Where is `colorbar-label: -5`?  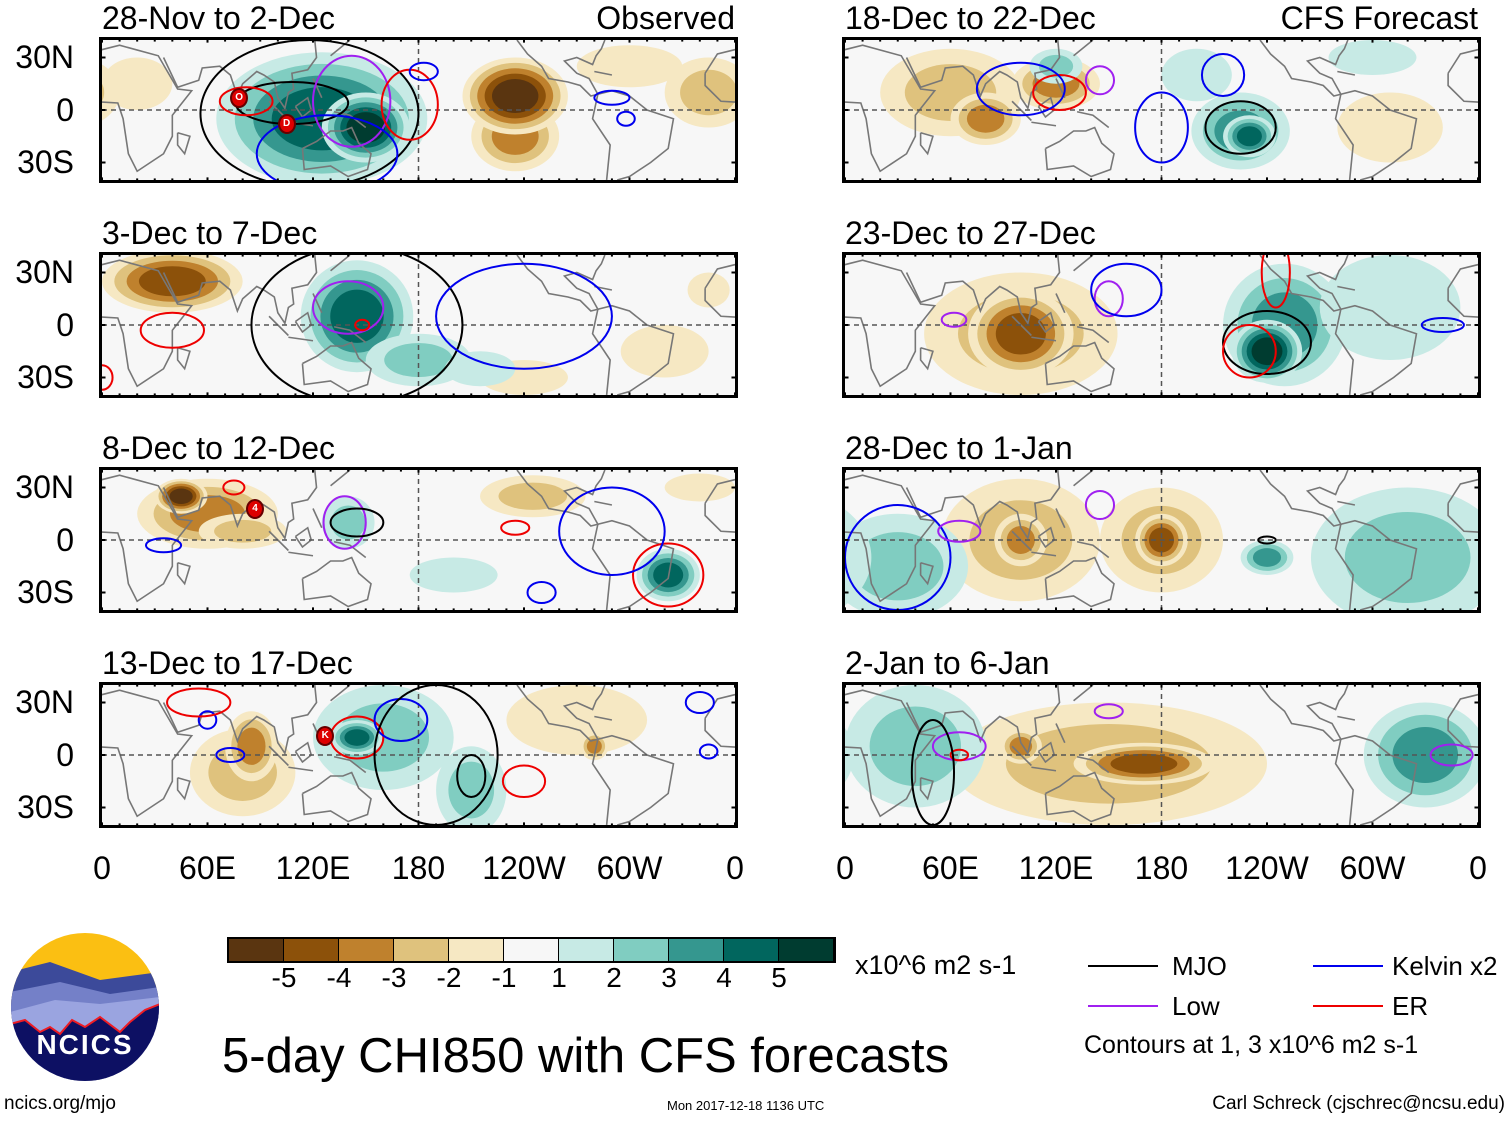 colorbar-label: -5 is located at coordinates (284, 977).